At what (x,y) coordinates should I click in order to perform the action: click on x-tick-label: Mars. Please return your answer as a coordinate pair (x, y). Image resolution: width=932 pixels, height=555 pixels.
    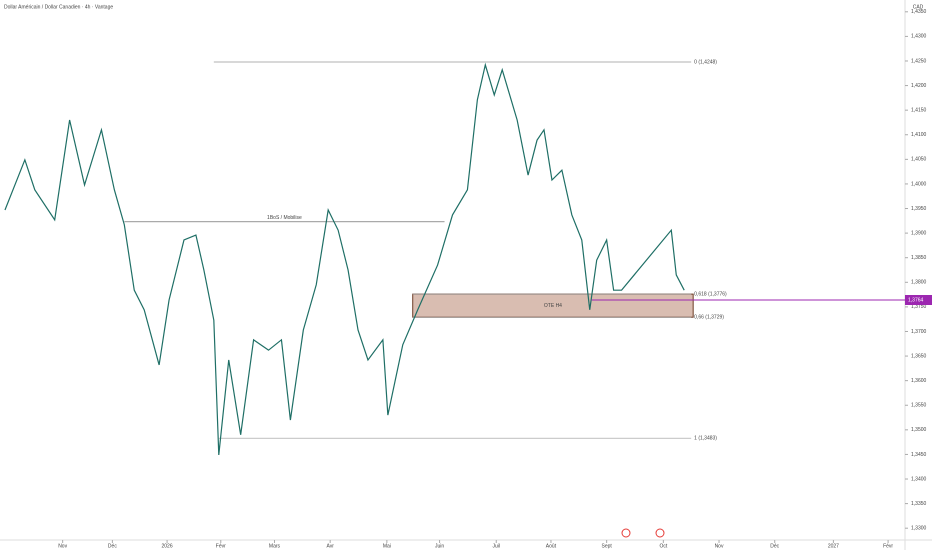
    Looking at the image, I should click on (275, 546).